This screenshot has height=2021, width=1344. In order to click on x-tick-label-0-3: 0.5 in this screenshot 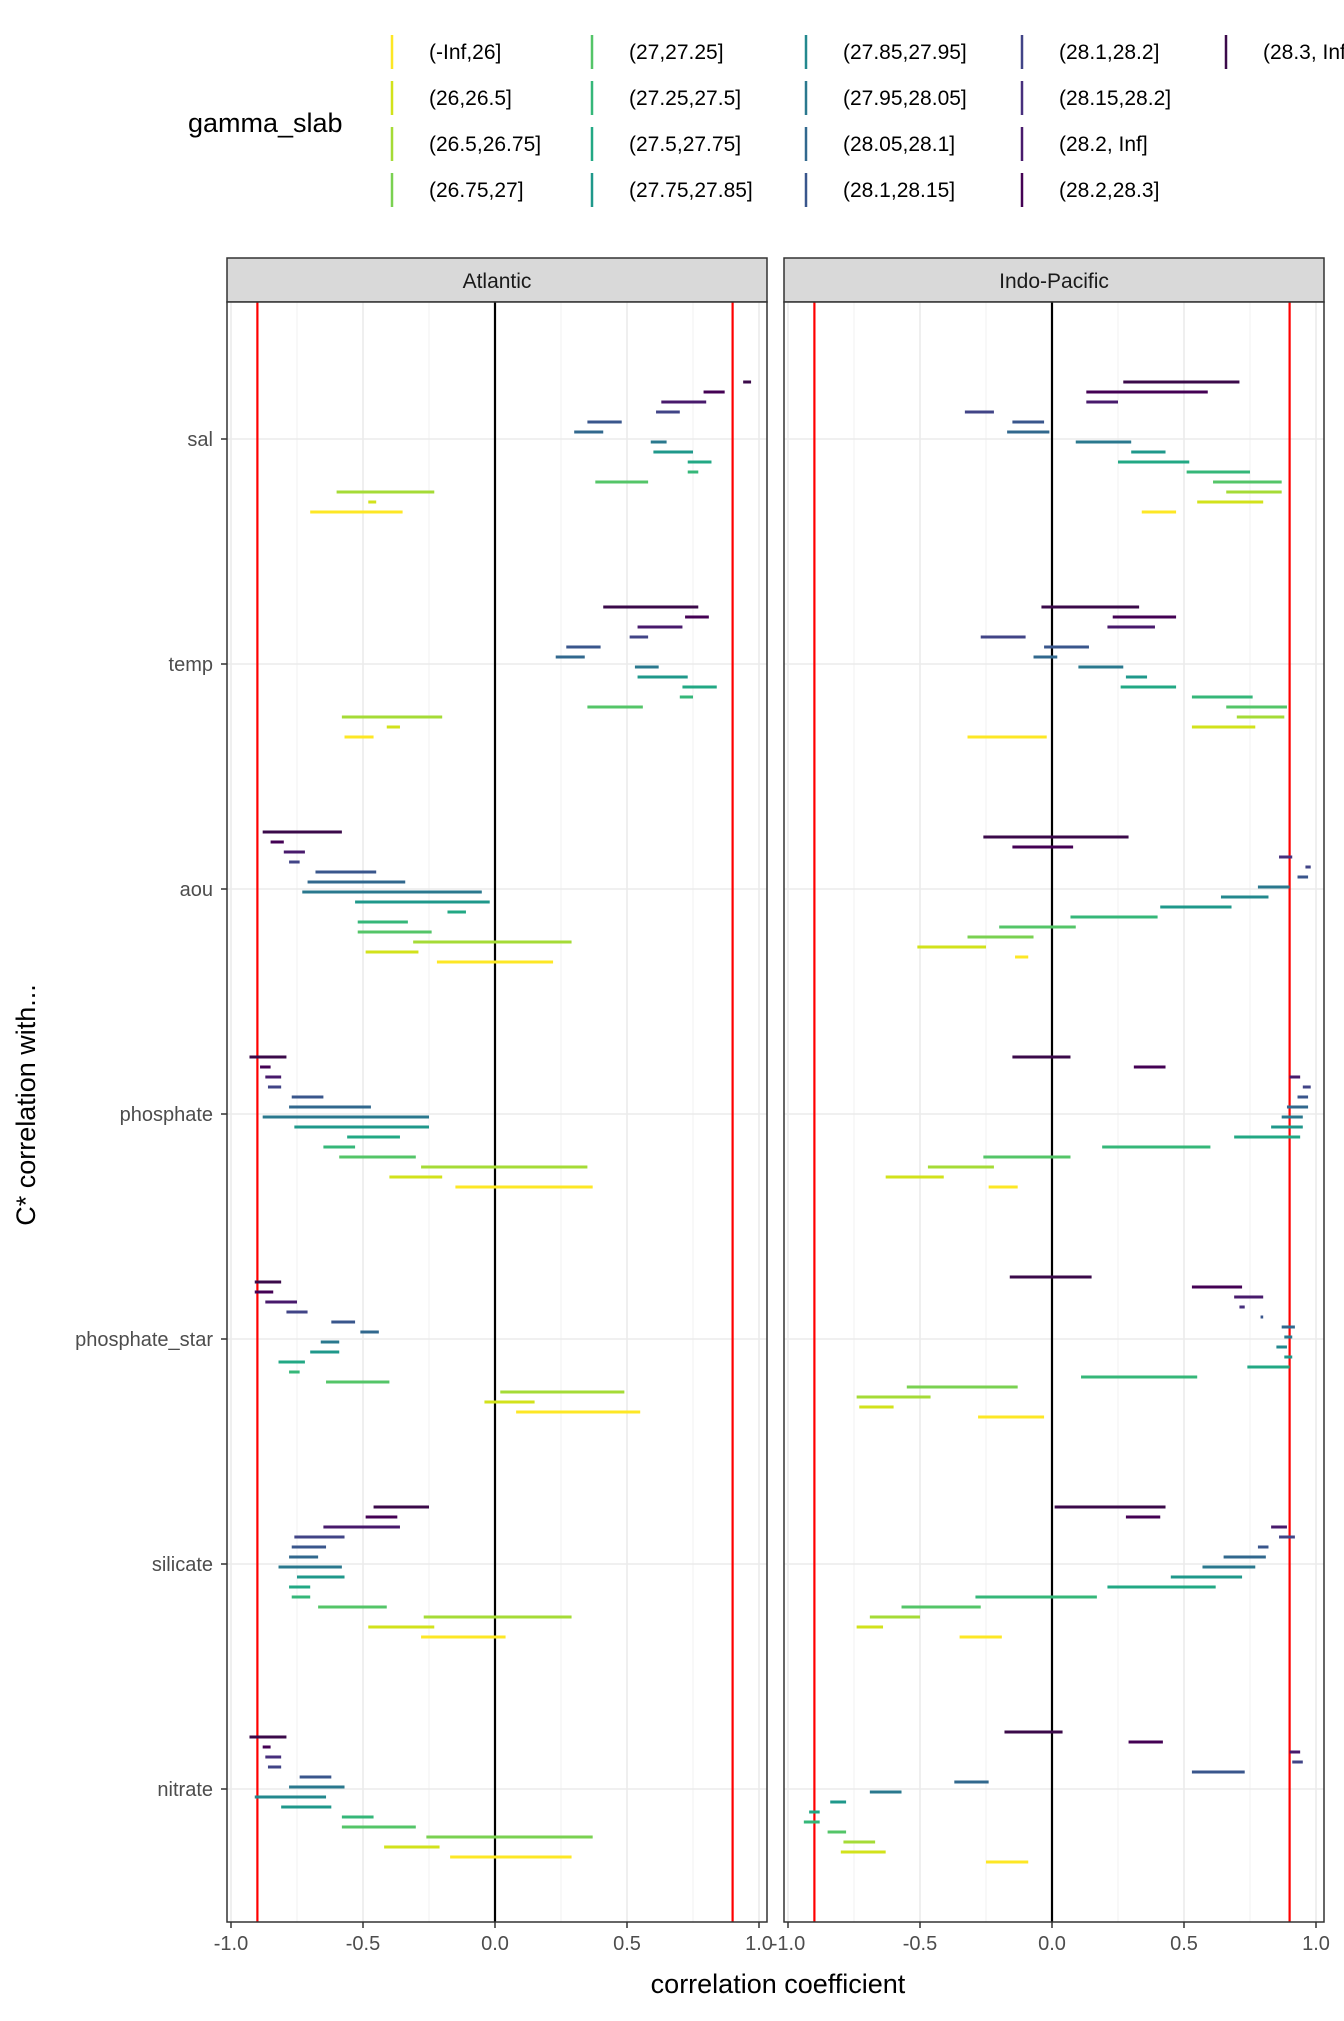, I will do `click(627, 1944)`.